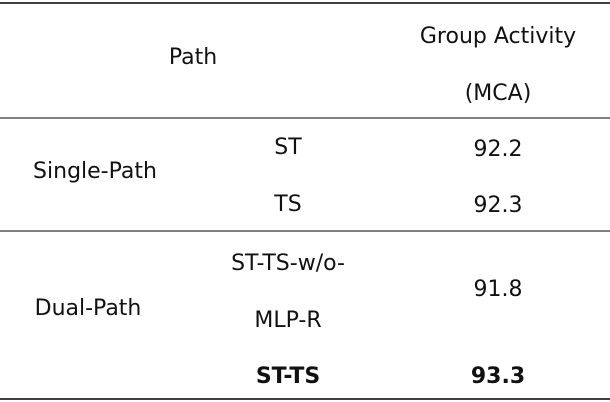  I want to click on header-path: Path, so click(193, 57).